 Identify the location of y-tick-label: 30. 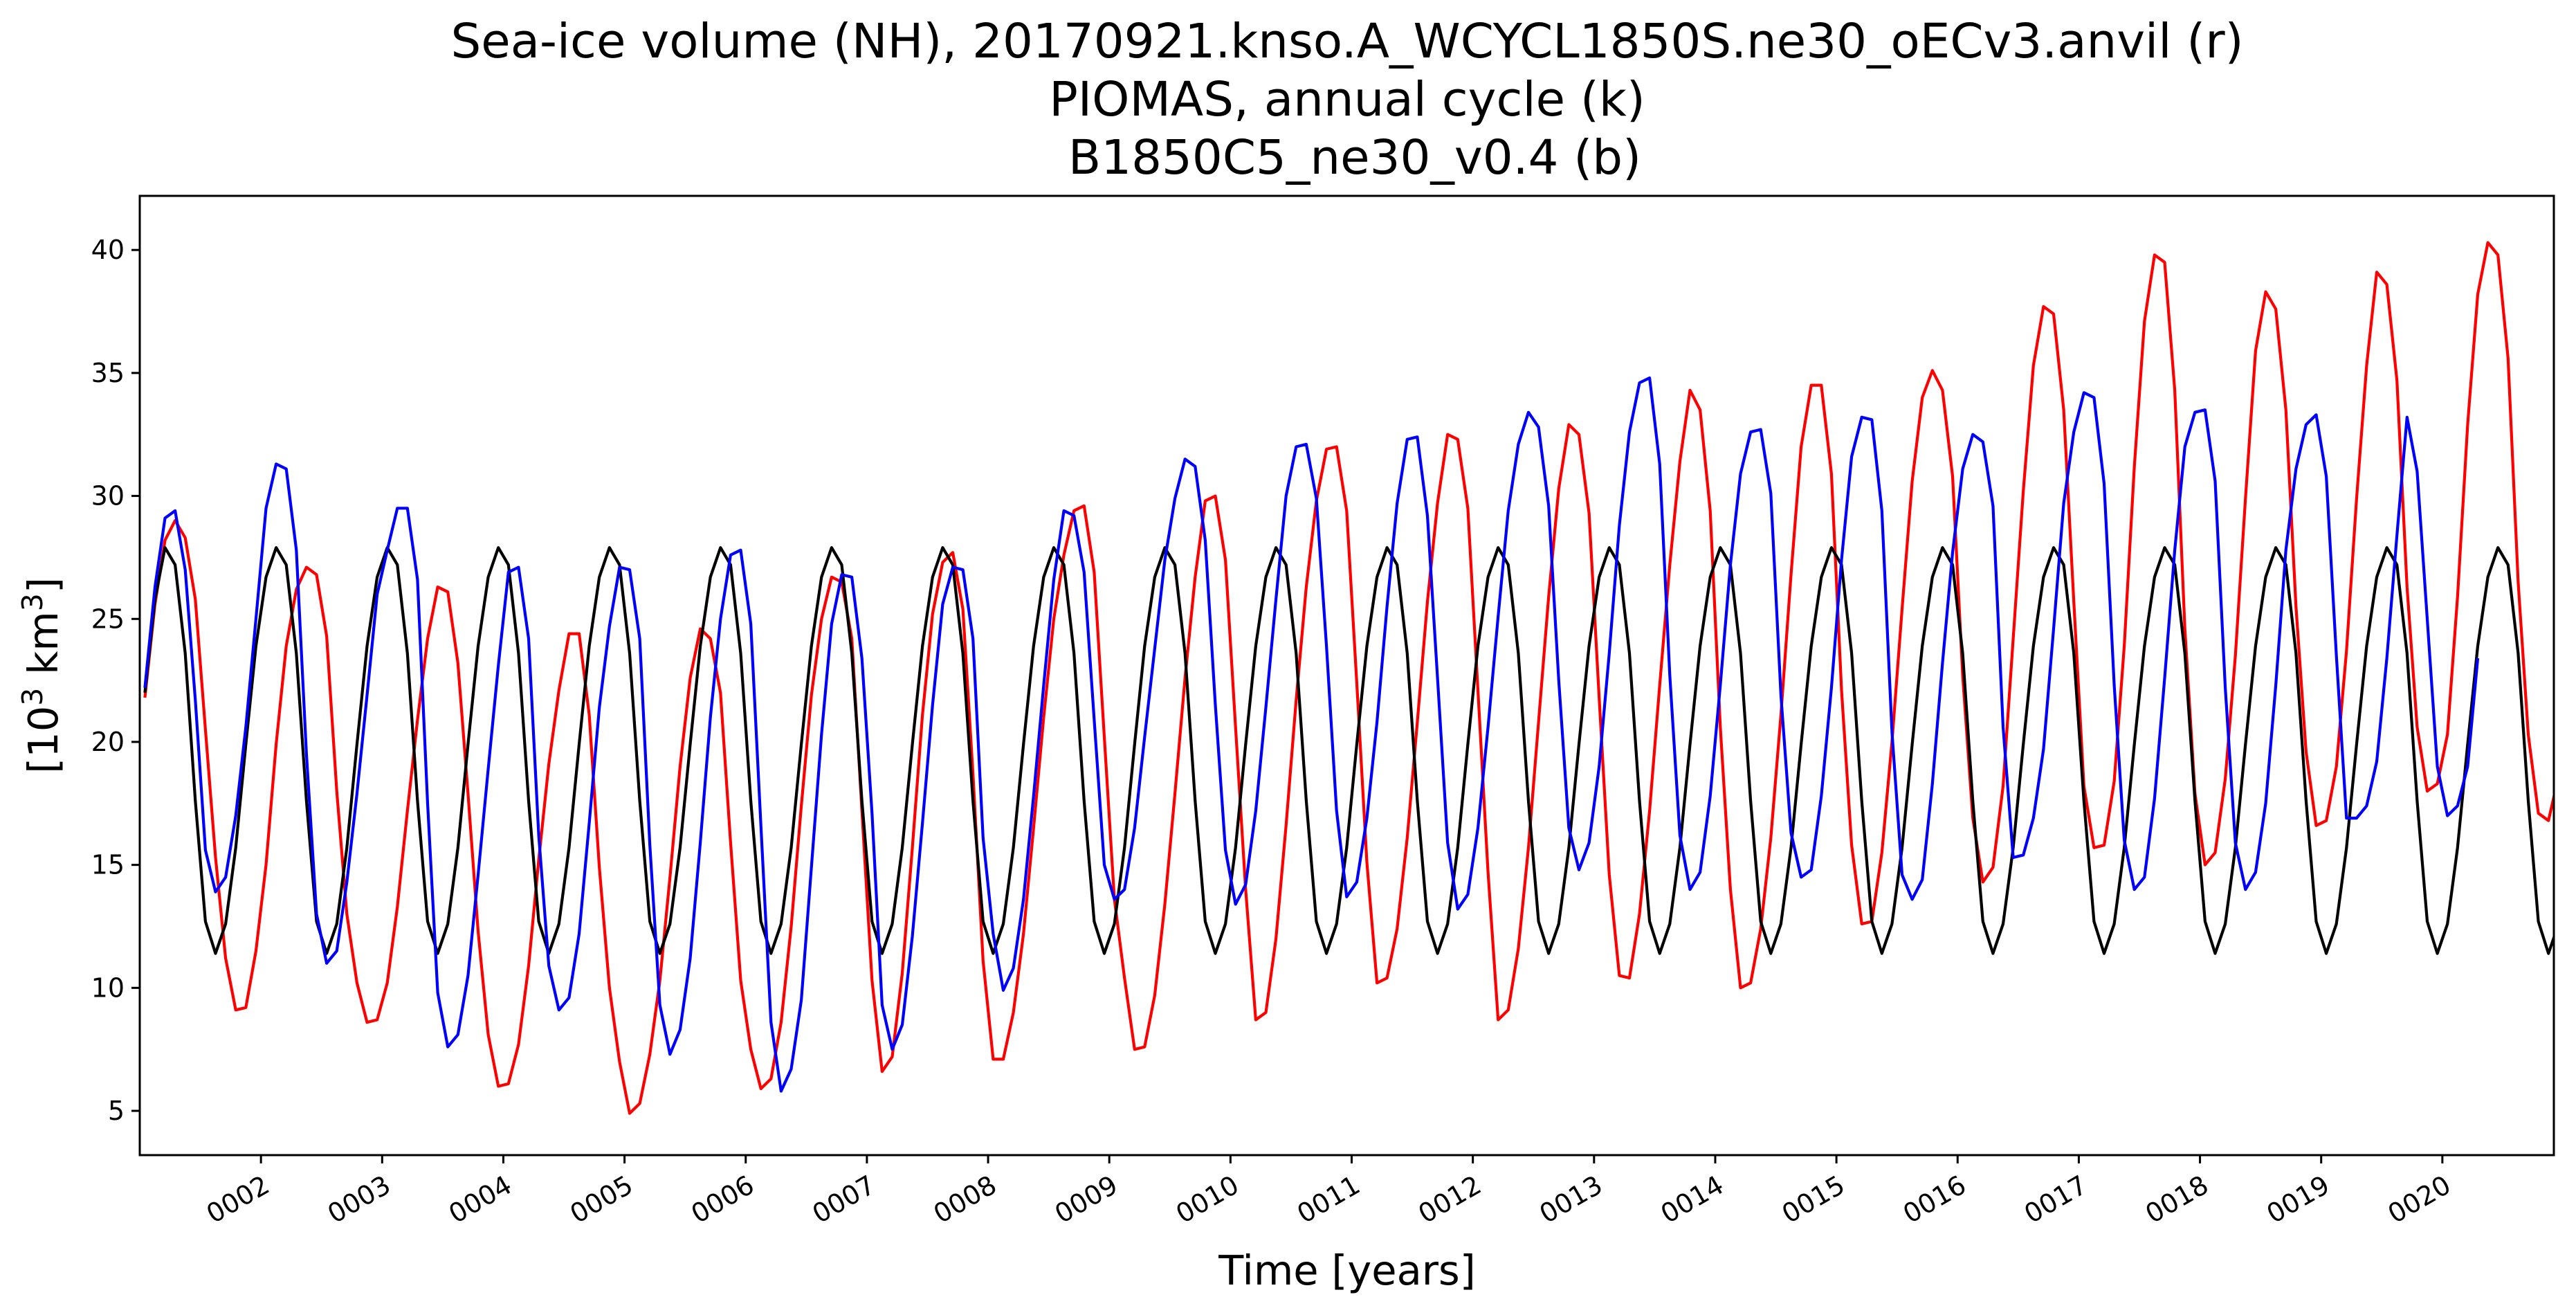
(108, 496).